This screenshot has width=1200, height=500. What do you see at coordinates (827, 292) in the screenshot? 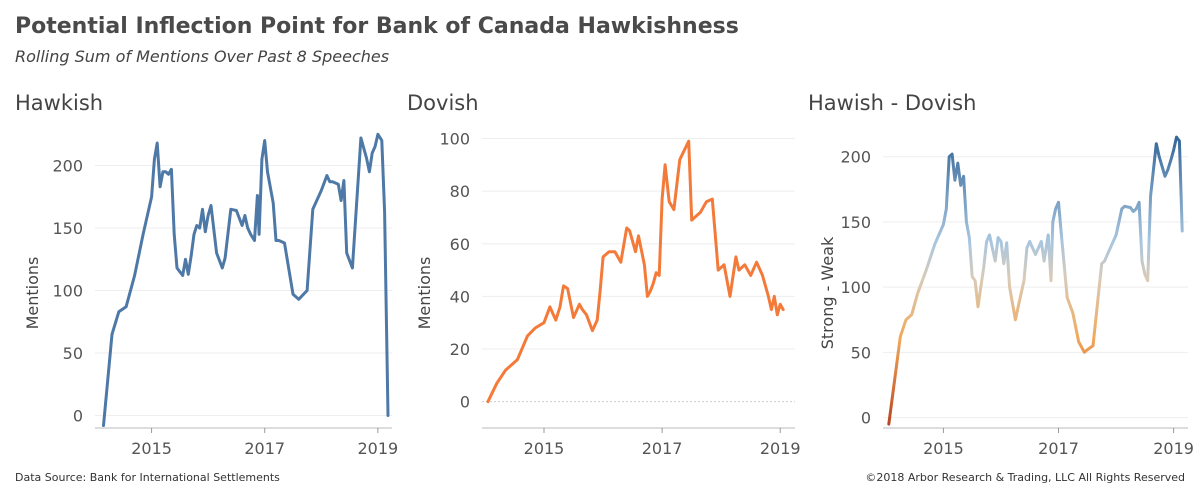
I see `y-axis-label: Strong - Weak` at bounding box center [827, 292].